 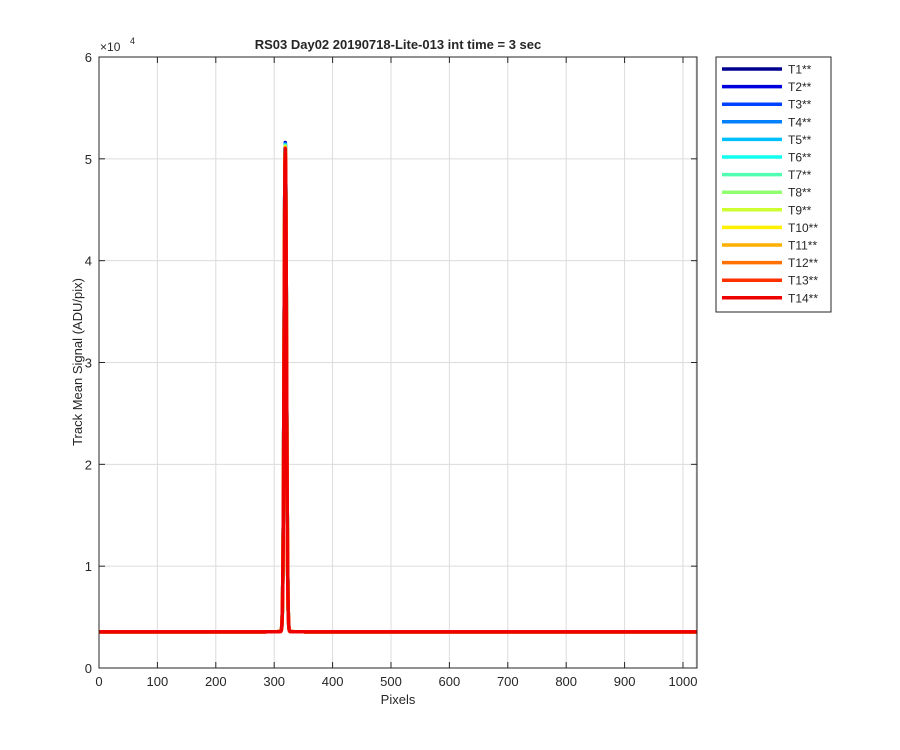 I want to click on x-tick-label: 1000, so click(x=683, y=681).